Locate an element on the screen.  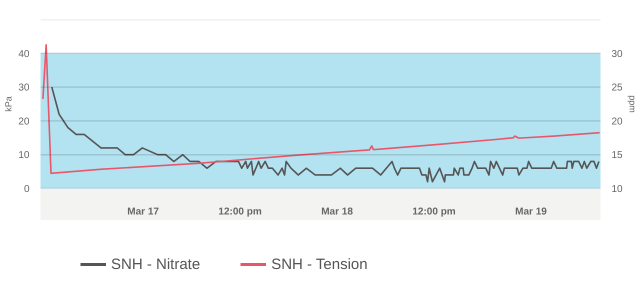
legend-label: SNH - Tension is located at coordinates (319, 264).